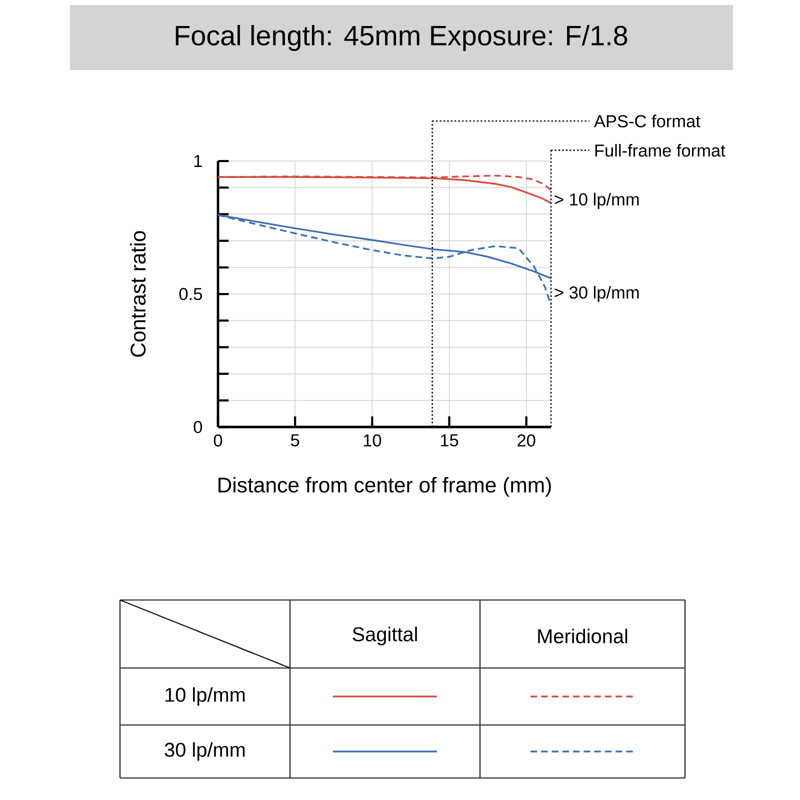 The height and width of the screenshot is (800, 800). I want to click on text: Meridional, so click(583, 636).